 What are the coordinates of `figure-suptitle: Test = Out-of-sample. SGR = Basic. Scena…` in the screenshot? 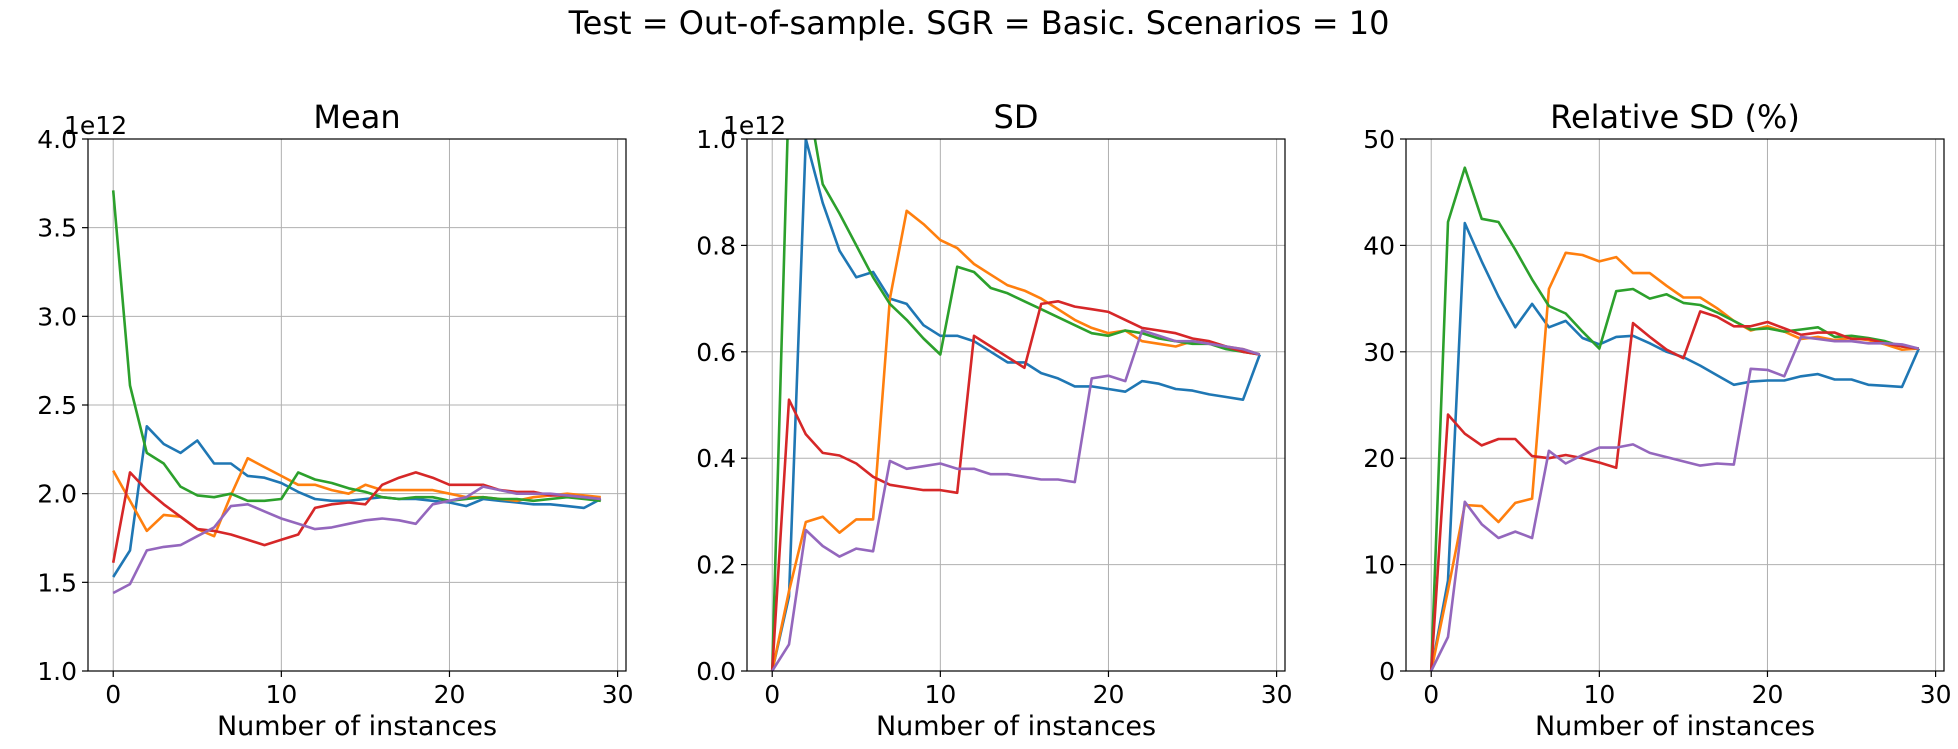 It's located at (979, 23).